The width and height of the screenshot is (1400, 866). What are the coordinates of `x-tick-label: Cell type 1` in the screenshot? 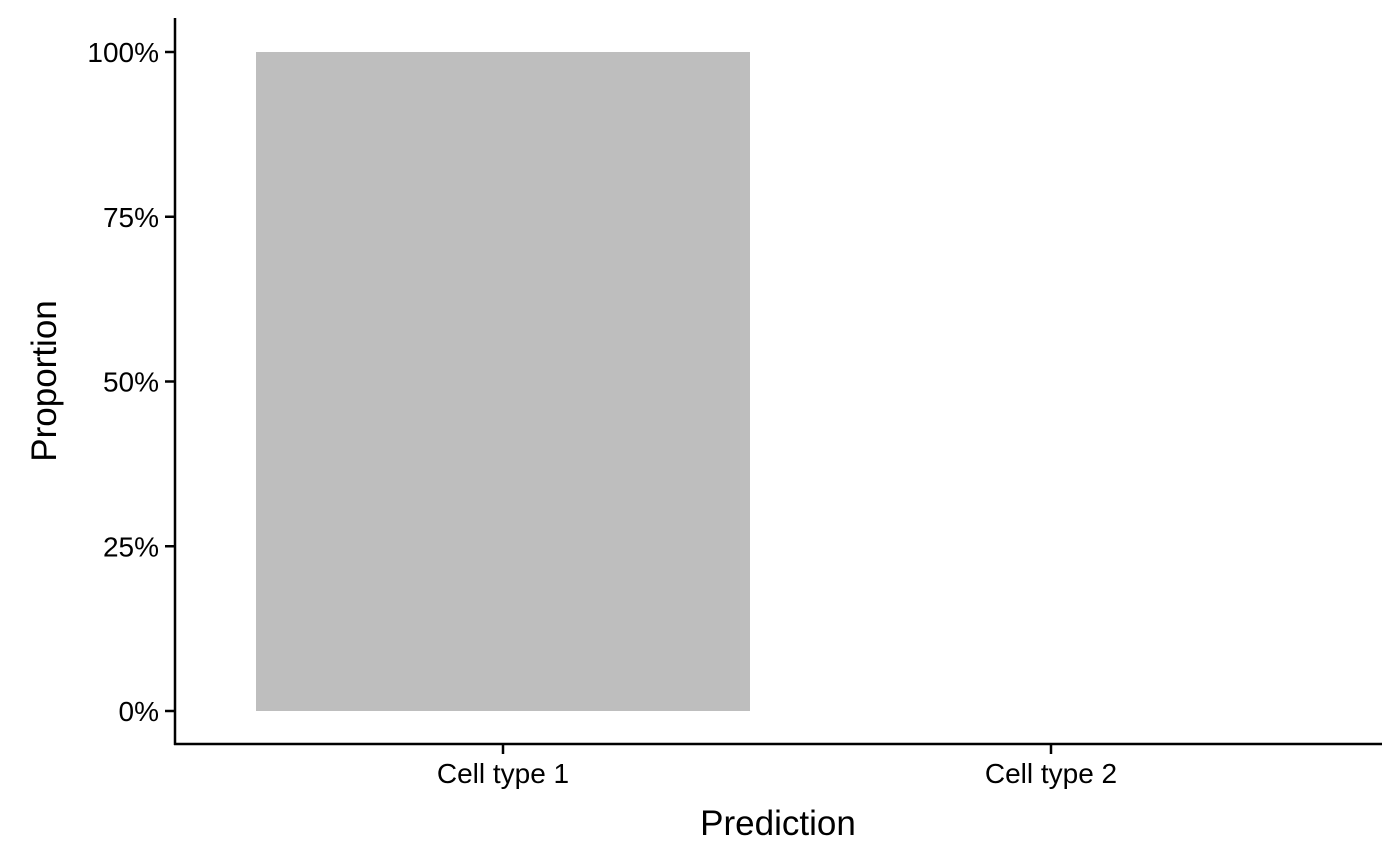 It's located at (503, 773).